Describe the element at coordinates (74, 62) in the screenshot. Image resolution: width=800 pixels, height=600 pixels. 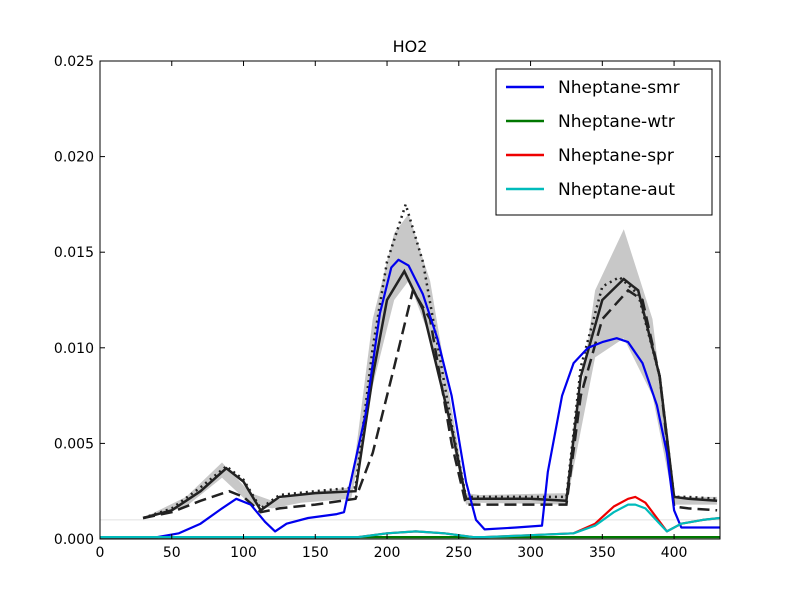
I see `y-tick-label: 0.025` at that location.